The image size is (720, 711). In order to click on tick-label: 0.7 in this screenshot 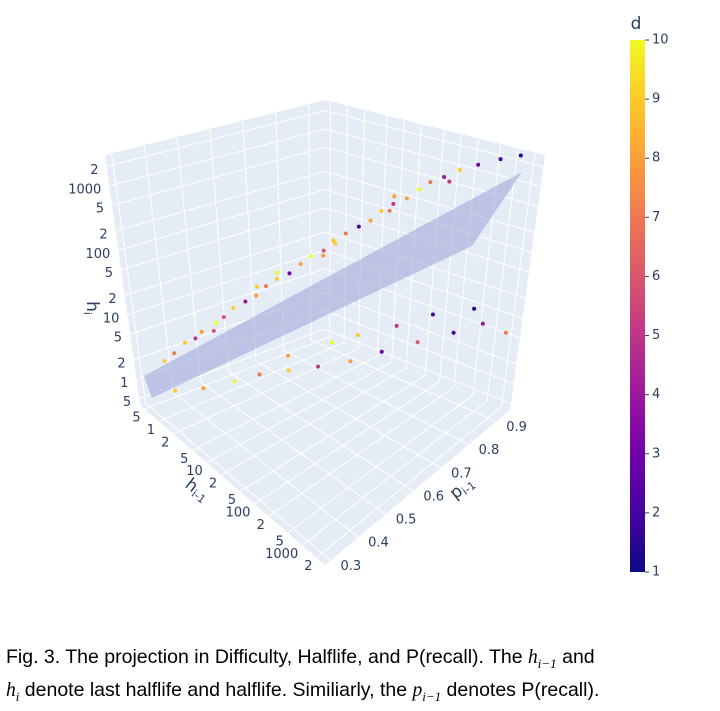, I will do `click(461, 473)`.